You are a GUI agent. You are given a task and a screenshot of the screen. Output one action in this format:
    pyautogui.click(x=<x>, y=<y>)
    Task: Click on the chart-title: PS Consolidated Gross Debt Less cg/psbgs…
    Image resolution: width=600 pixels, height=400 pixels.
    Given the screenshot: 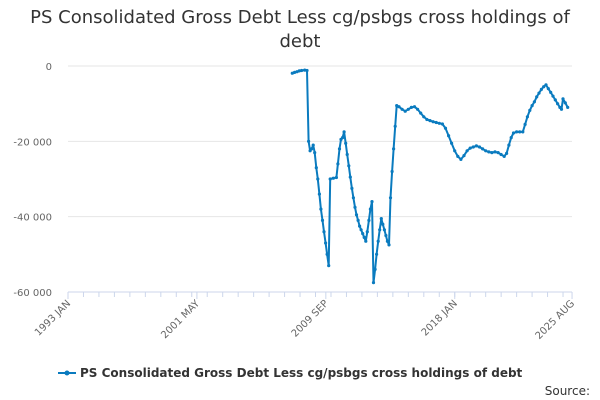 What is the action you would take?
    pyautogui.click(x=300, y=29)
    